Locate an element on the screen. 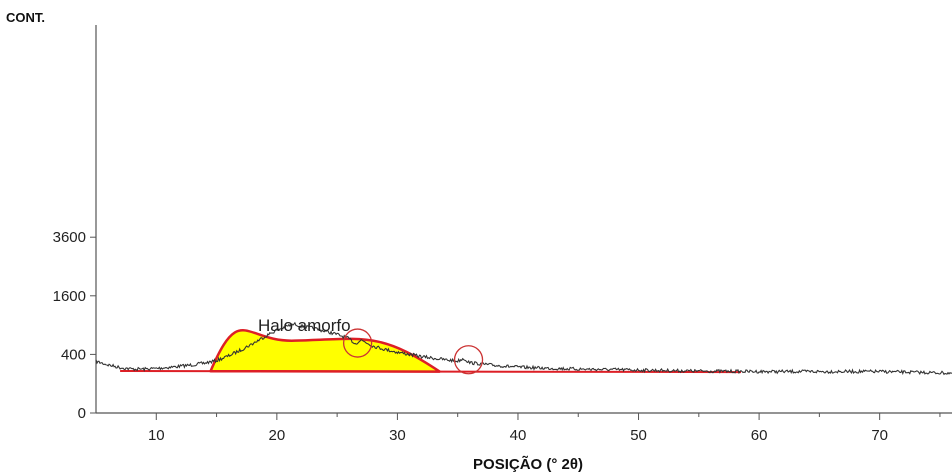 The image size is (952, 475). x-tick-label: 50 is located at coordinates (638, 435).